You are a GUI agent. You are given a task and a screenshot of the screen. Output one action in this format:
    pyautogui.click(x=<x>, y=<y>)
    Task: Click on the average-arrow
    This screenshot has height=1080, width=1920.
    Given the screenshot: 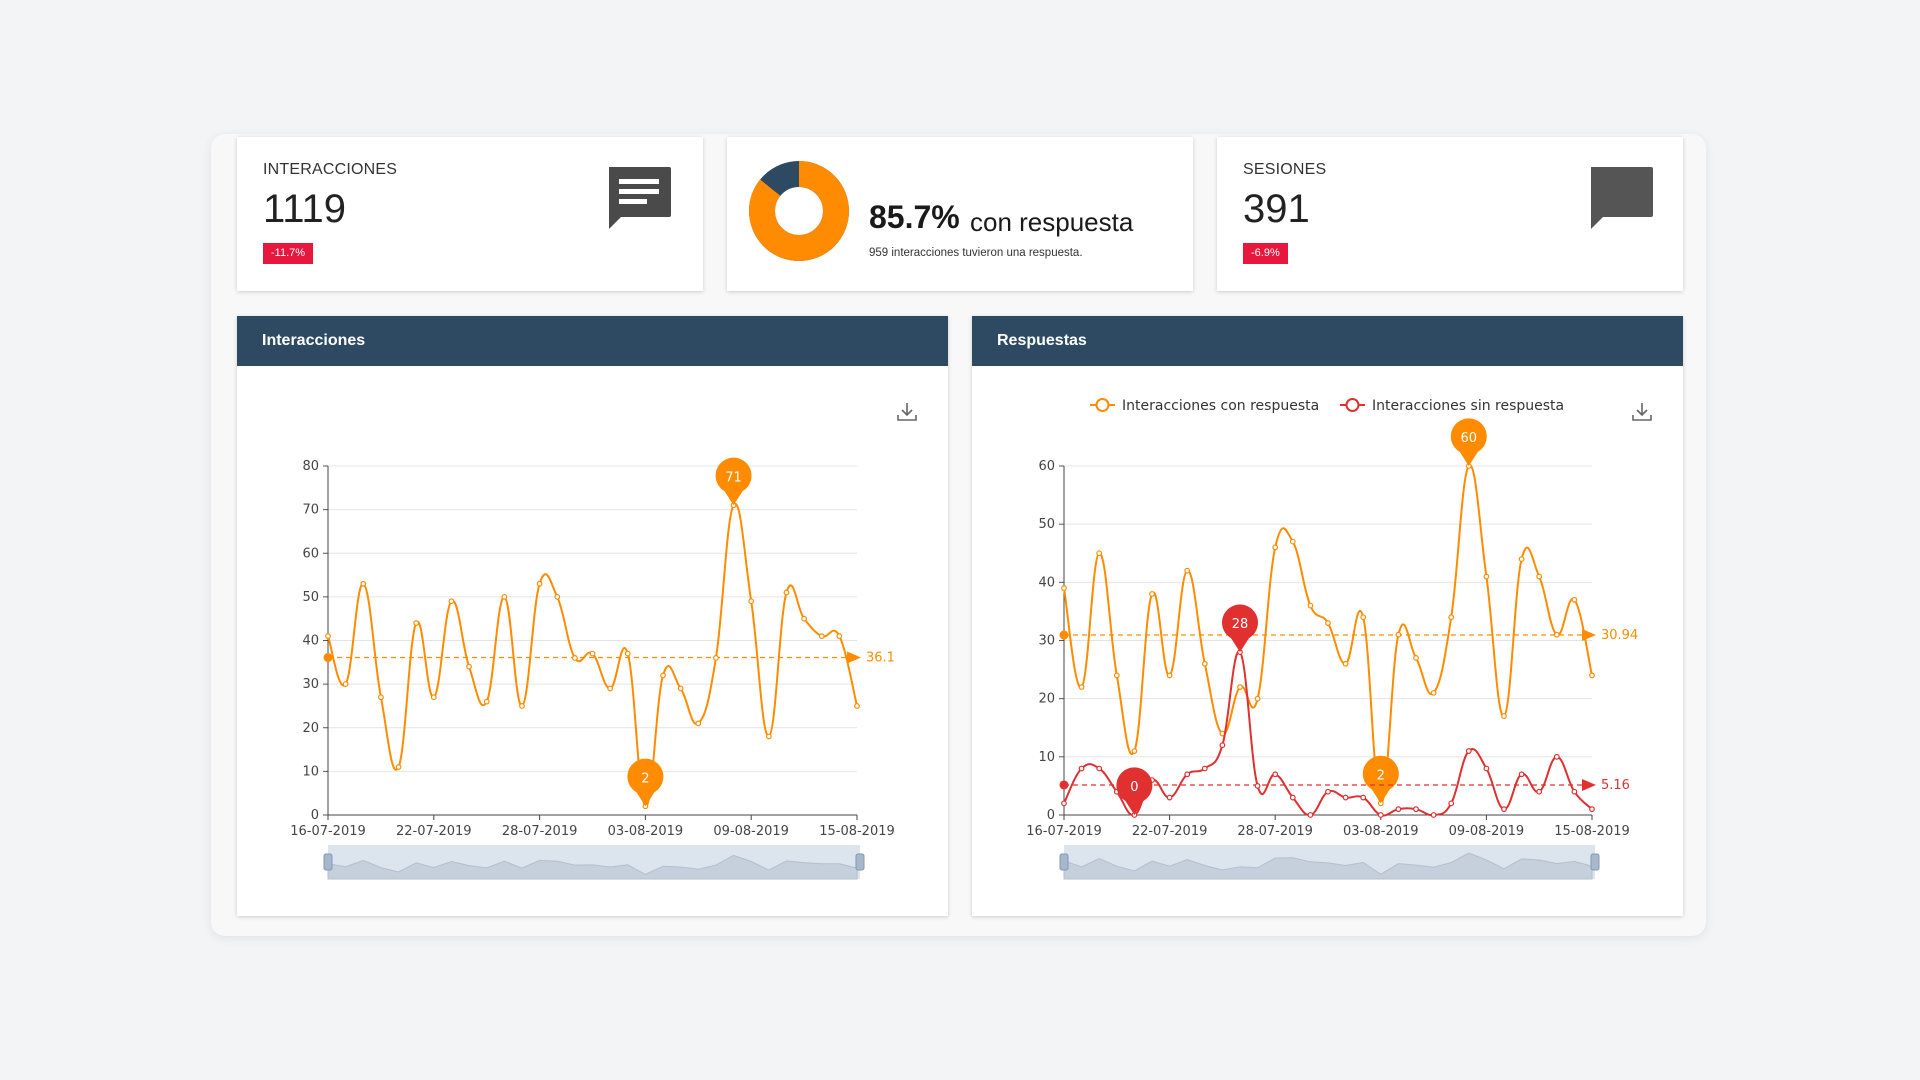 What is the action you would take?
    pyautogui.click(x=1589, y=784)
    